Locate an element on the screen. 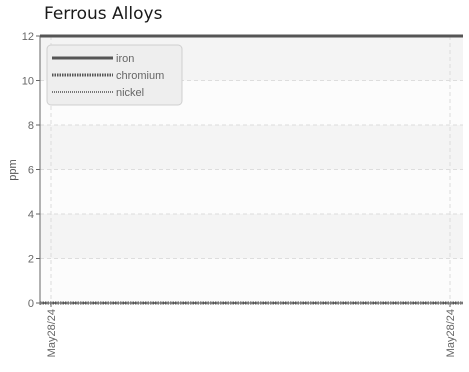 This screenshot has width=469, height=372. y-tick-label: 2 is located at coordinates (31, 260).